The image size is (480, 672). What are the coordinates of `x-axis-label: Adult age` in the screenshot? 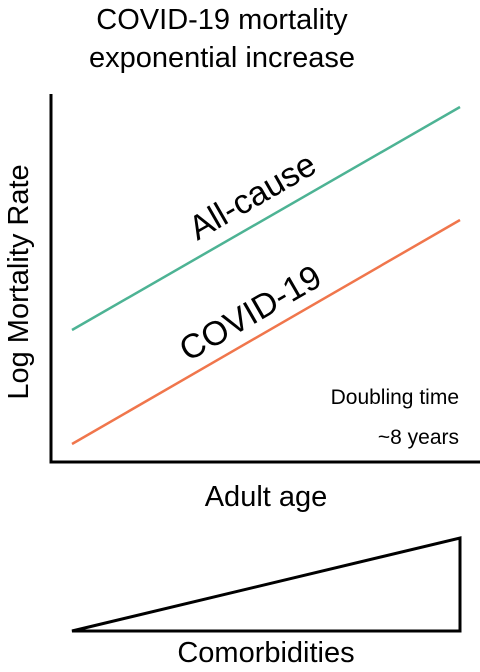 It's located at (266, 497).